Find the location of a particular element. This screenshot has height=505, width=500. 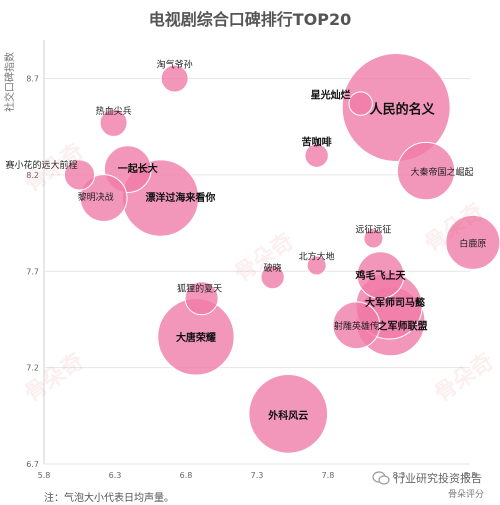

x-tick-label: 7.8 is located at coordinates (328, 475).